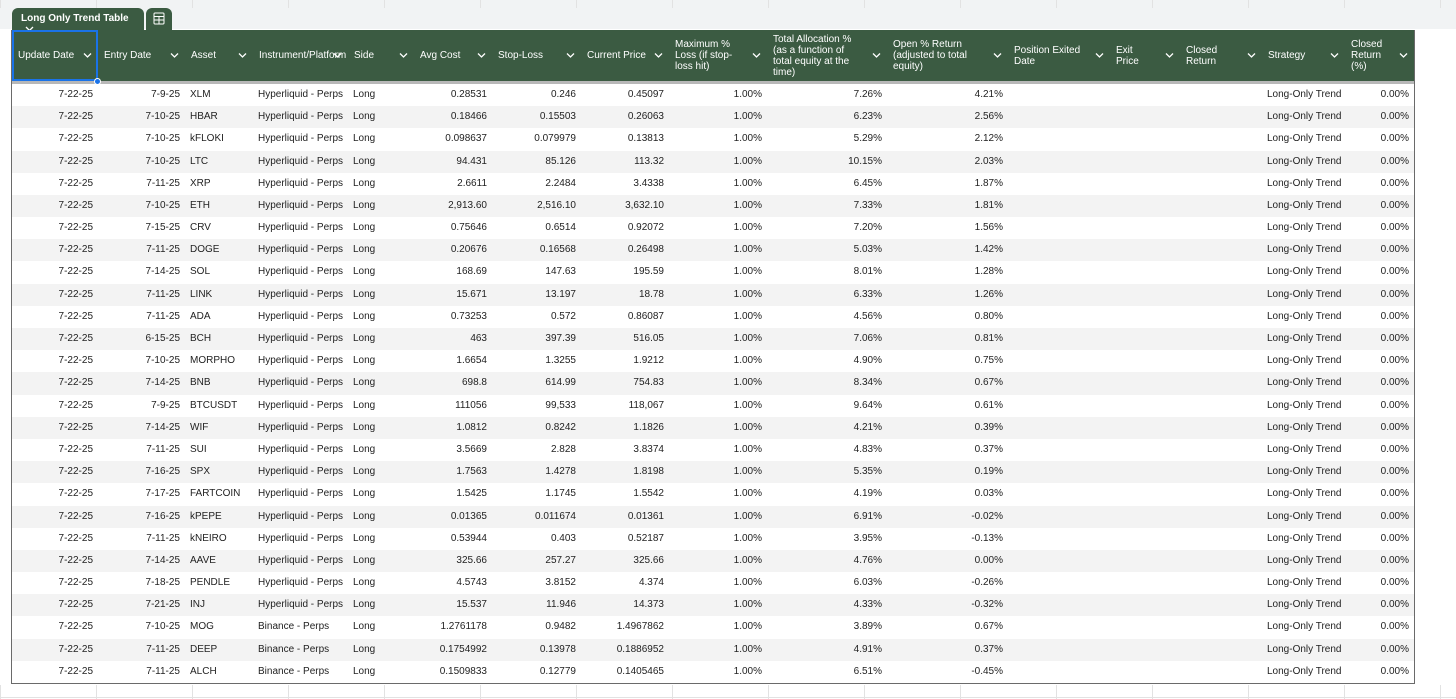 Image resolution: width=1456 pixels, height=699 pixels. I want to click on cell: SOL, so click(200, 272).